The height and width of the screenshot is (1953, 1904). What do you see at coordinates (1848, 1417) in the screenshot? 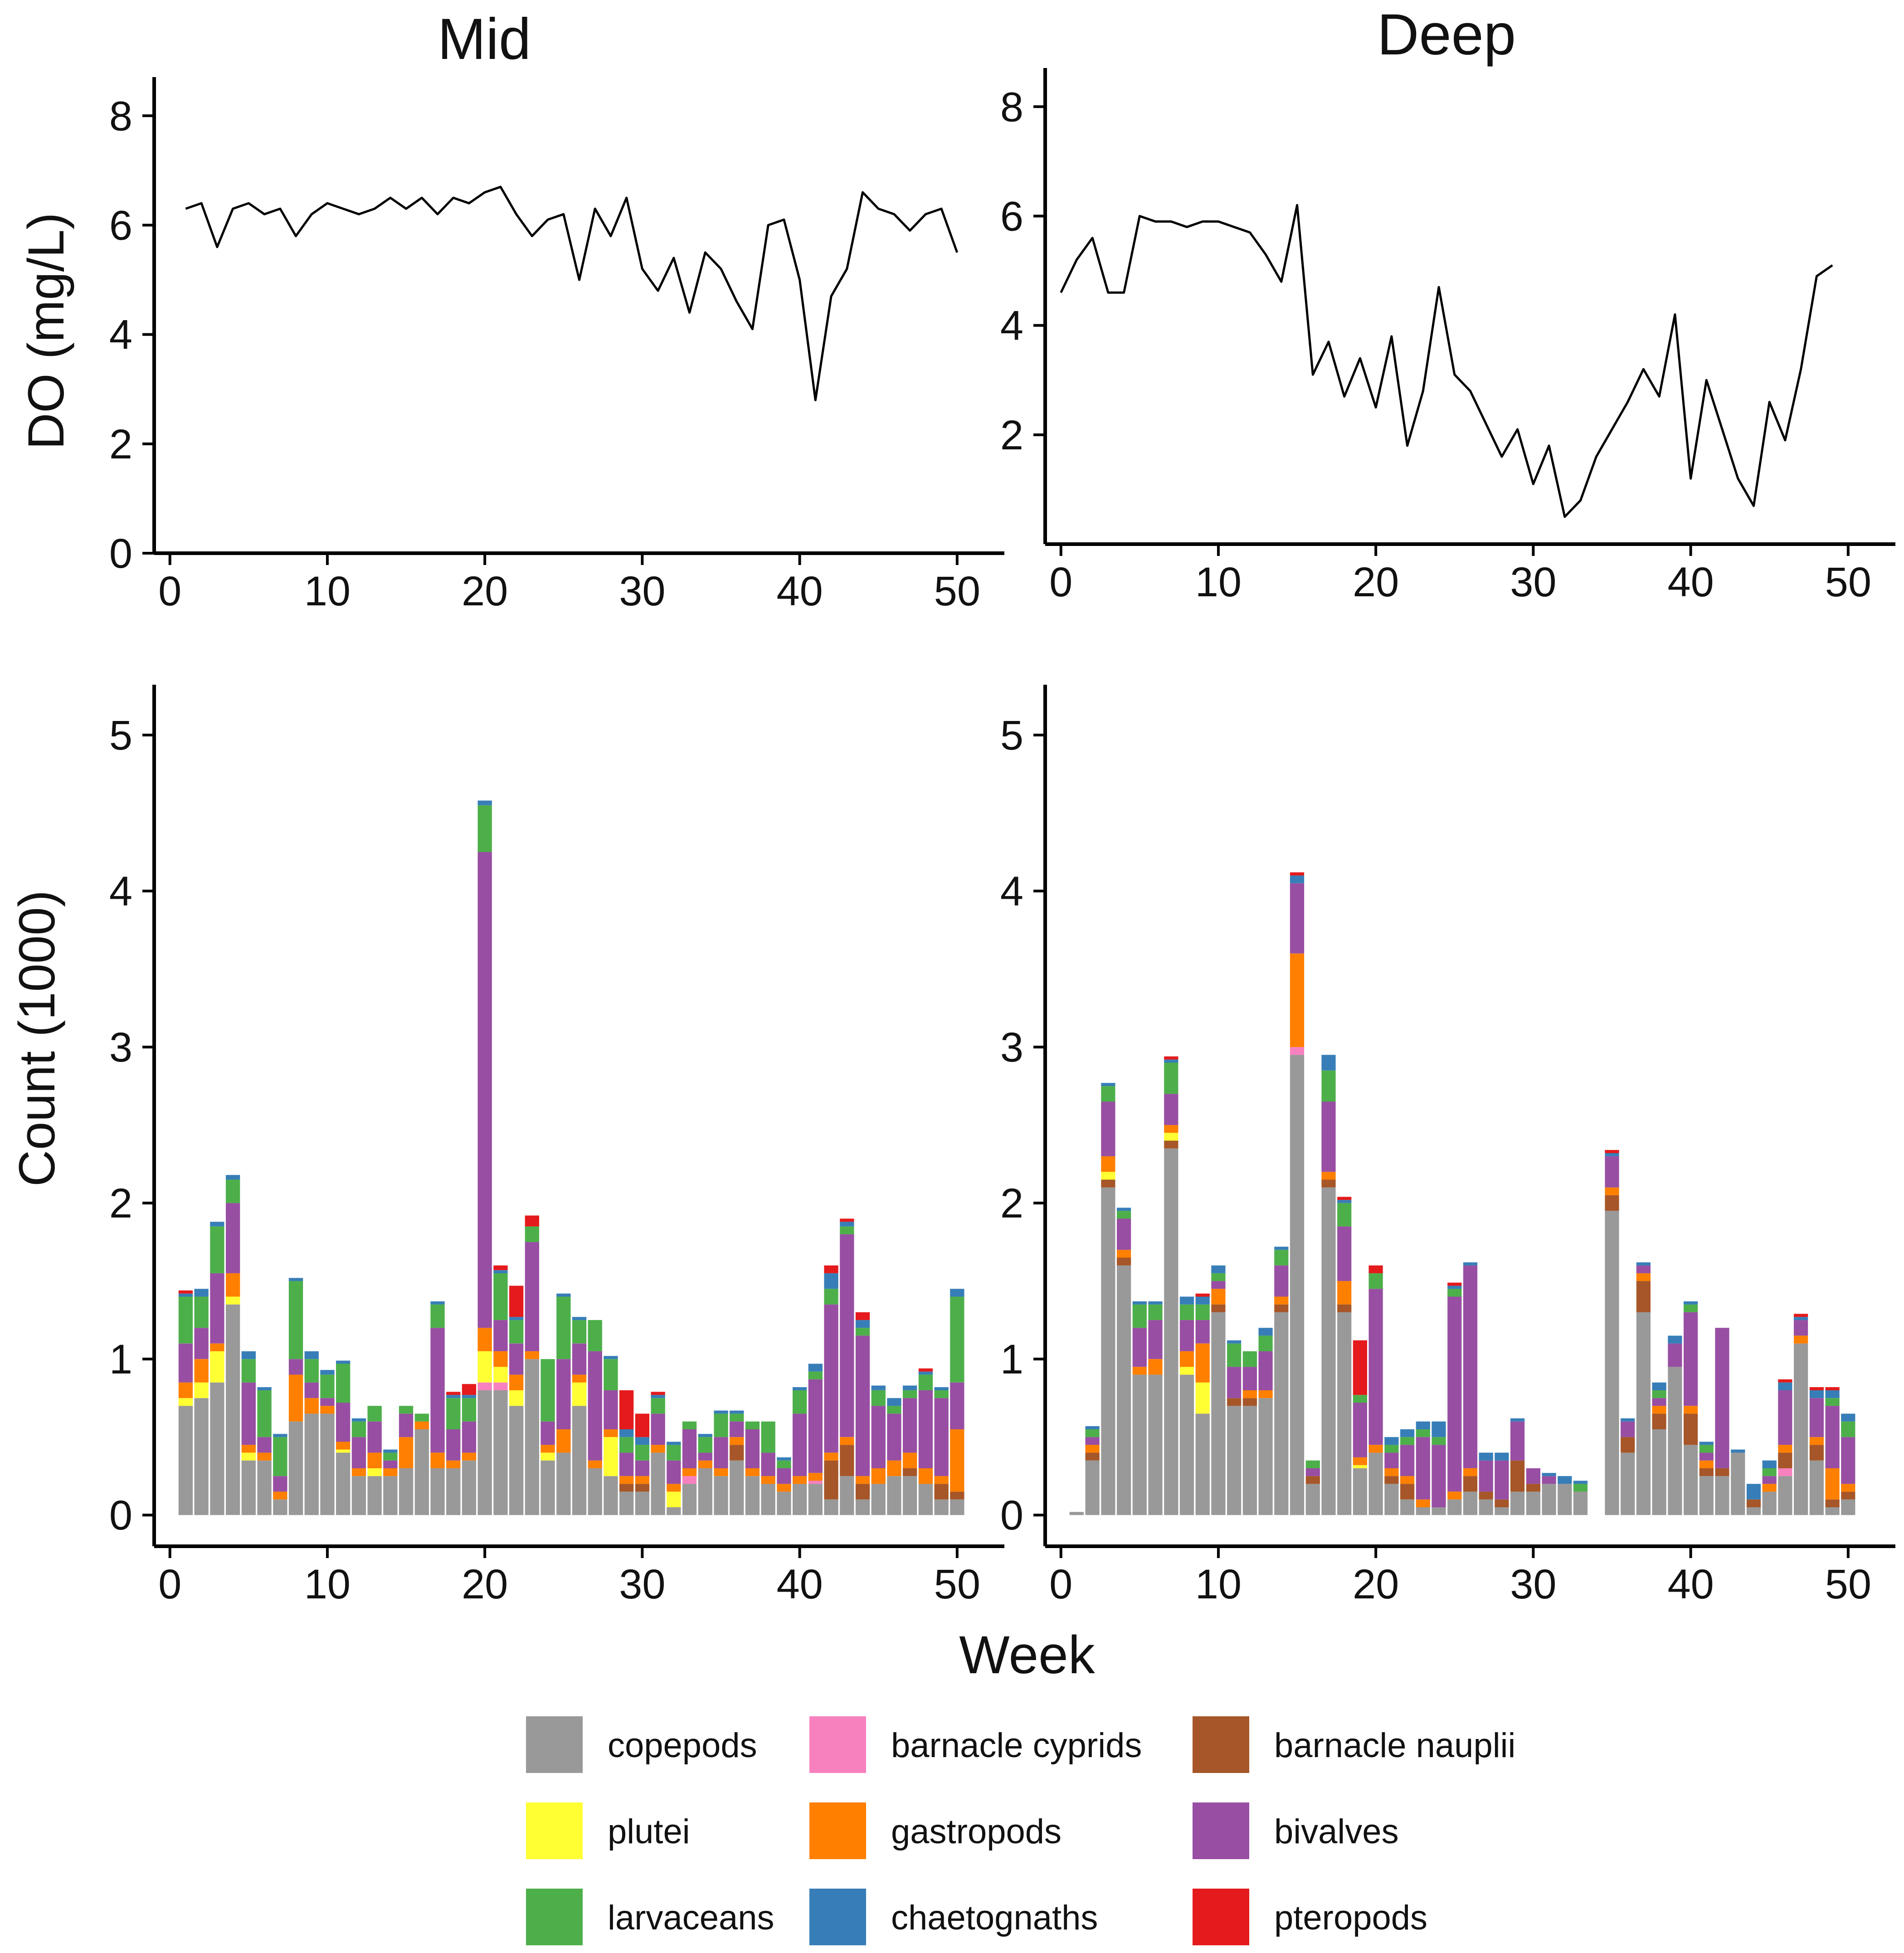
I see `count-deep-bar-50-chaetognaths` at bounding box center [1848, 1417].